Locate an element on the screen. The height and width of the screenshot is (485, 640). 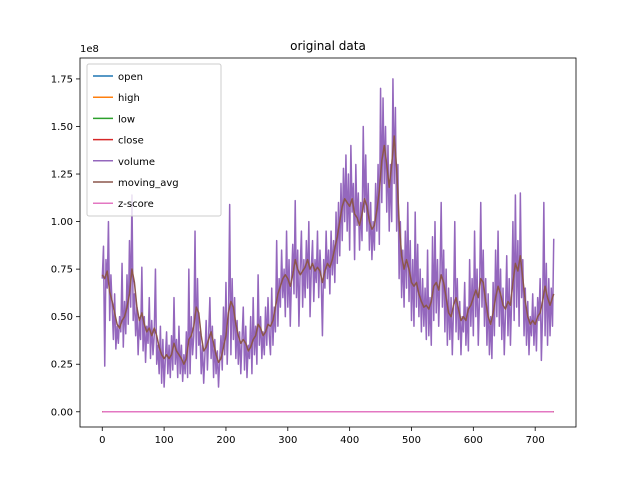
x-tick-label: 200 is located at coordinates (225, 440).